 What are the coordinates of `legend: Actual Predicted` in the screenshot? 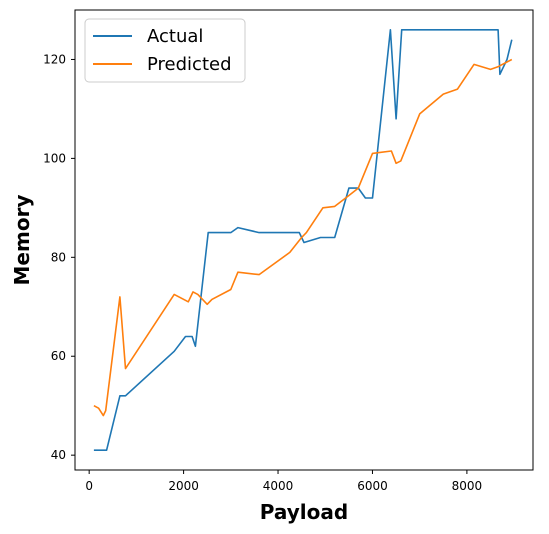 It's located at (165, 50).